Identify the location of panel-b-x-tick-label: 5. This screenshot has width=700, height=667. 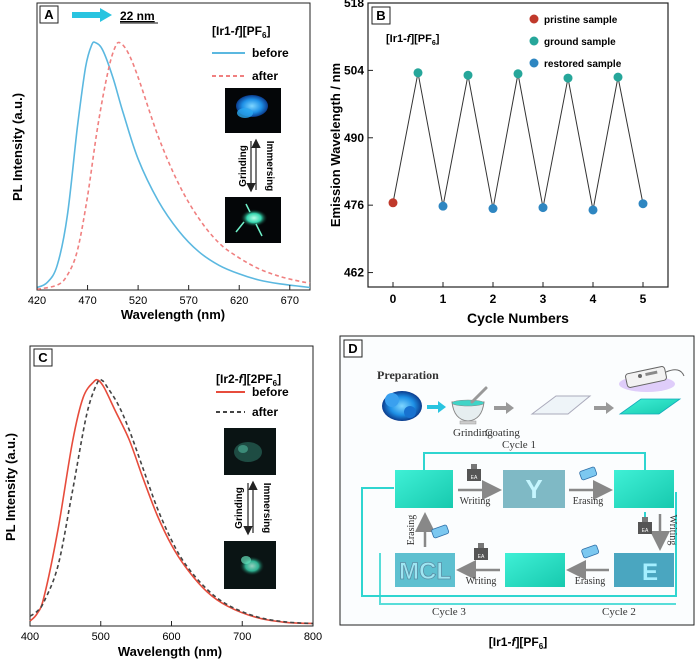
(643, 299).